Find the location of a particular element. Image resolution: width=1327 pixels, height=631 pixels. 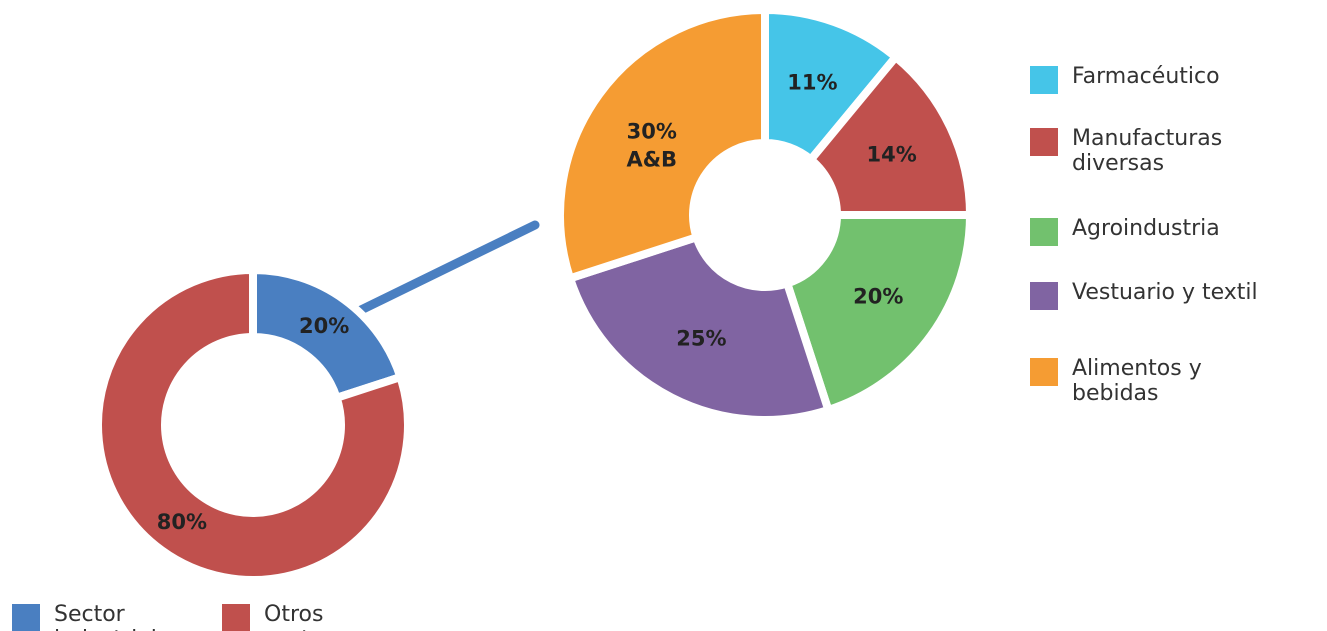

legend-label: Vestuario y textil is located at coordinates (1165, 292).